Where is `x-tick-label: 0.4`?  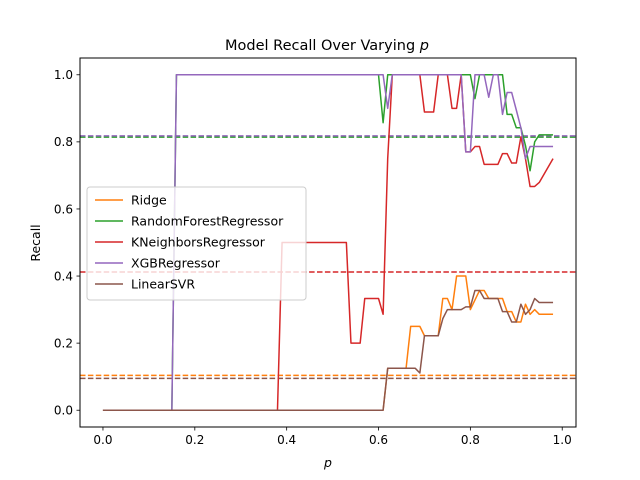
x-tick-label: 0.4 is located at coordinates (286, 440).